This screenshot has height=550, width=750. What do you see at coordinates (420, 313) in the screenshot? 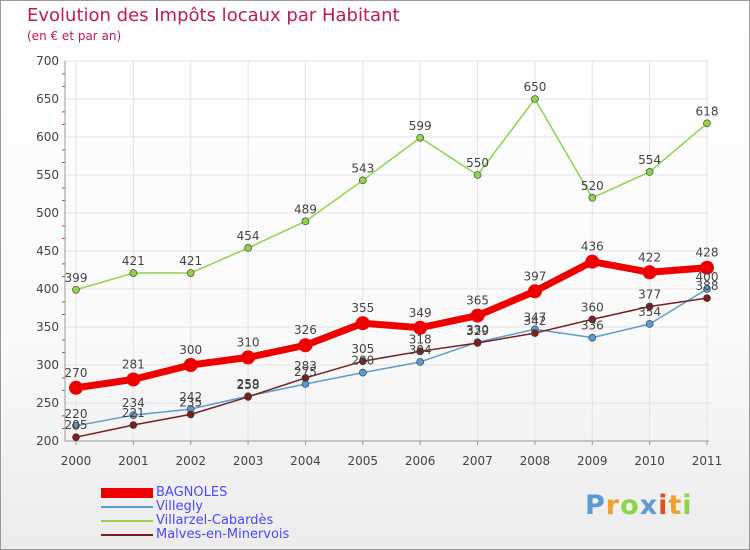
I see `data-label: 349` at bounding box center [420, 313].